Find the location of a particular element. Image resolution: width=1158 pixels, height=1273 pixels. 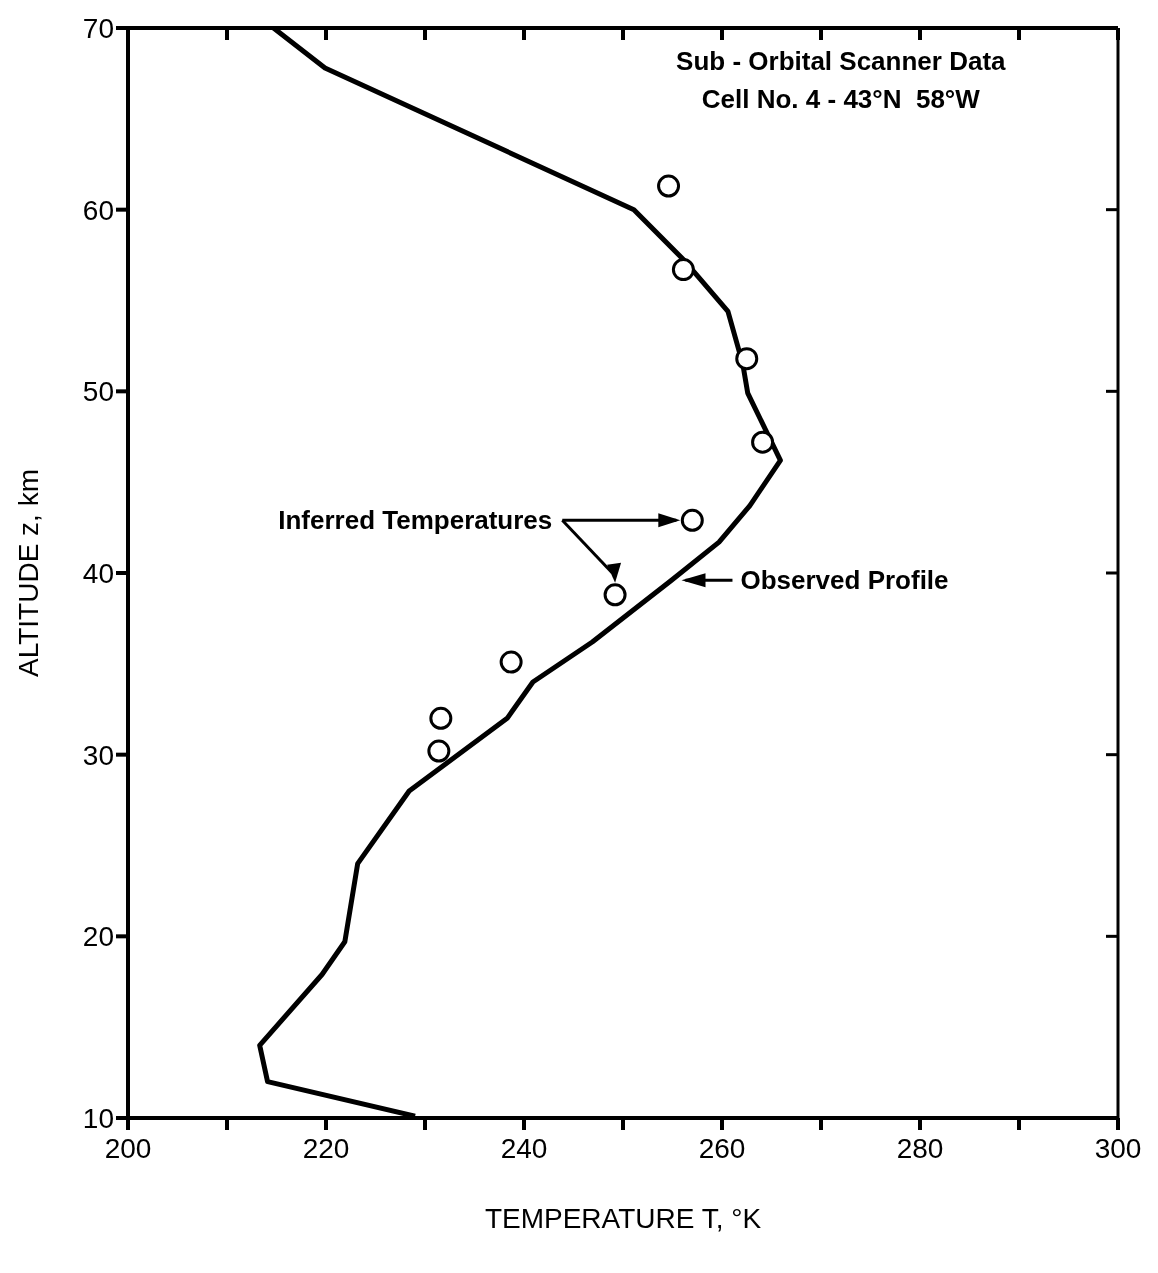

x-tick-label: 200 is located at coordinates (128, 1148).